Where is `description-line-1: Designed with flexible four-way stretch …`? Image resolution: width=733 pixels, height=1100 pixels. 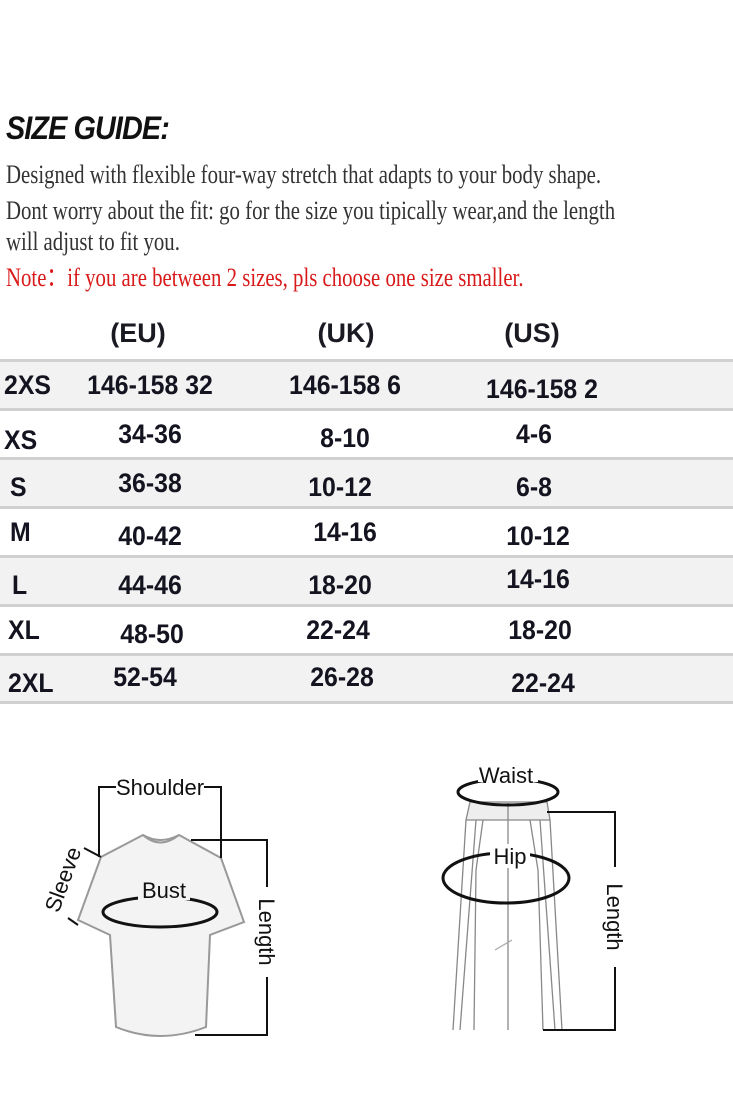 description-line-1: Designed with flexible four-way stretch … is located at coordinates (304, 174).